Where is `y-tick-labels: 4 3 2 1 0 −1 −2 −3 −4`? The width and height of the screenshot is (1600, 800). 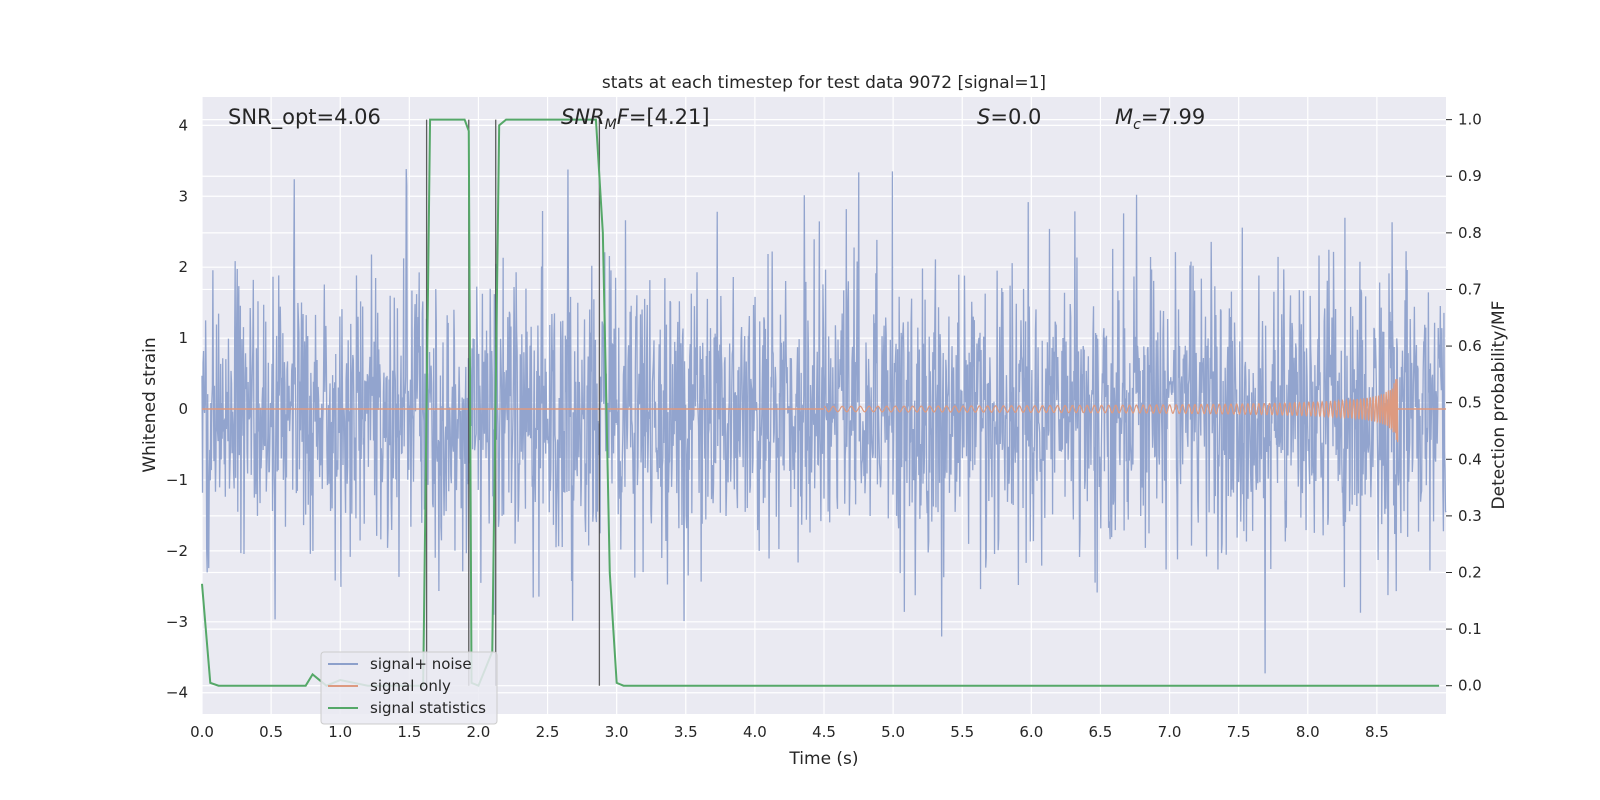
y-tick-labels: 4 3 2 1 0 −1 −2 −3 −4 is located at coordinates (177, 408).